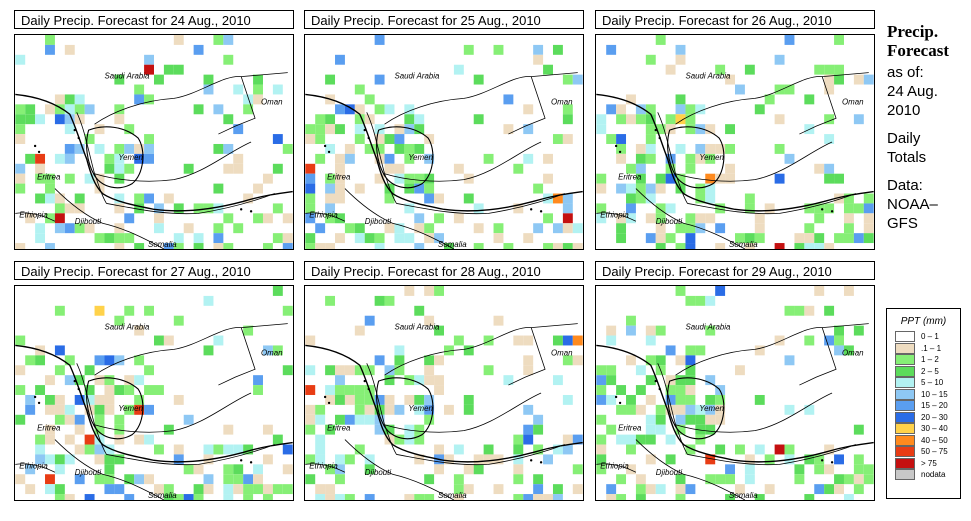 The image size is (971, 521). I want to click on panel-title: Daily Precip. Forecast for 27 Aug., 2010, so click(154, 270).